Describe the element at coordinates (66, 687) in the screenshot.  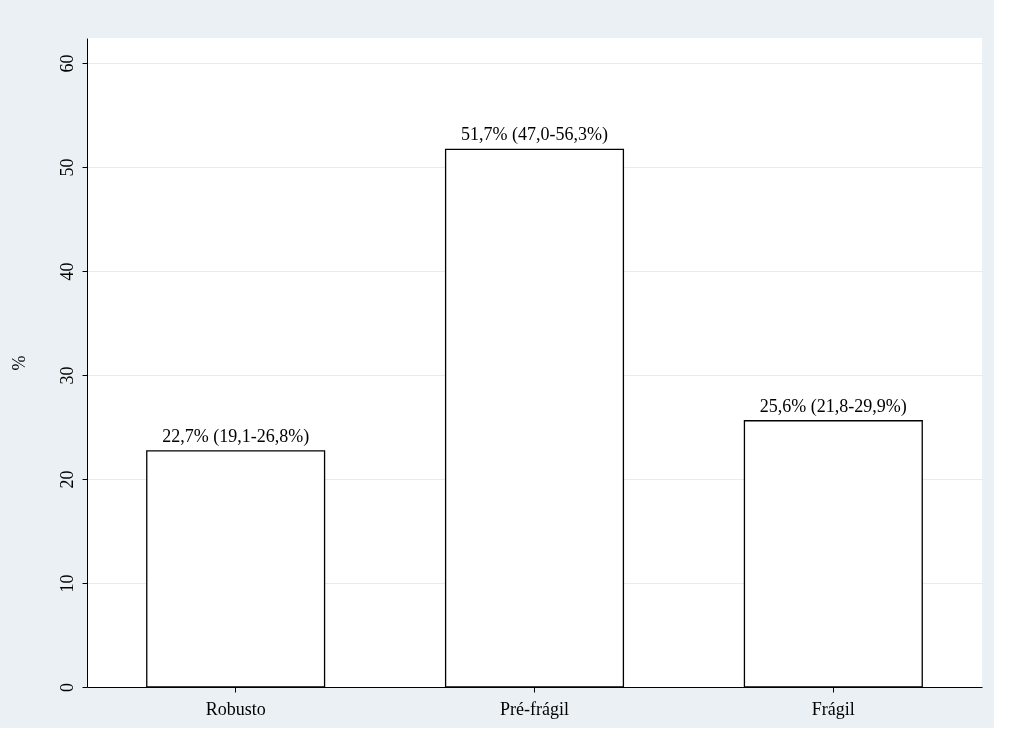
I see `y-tick-label: 0` at that location.